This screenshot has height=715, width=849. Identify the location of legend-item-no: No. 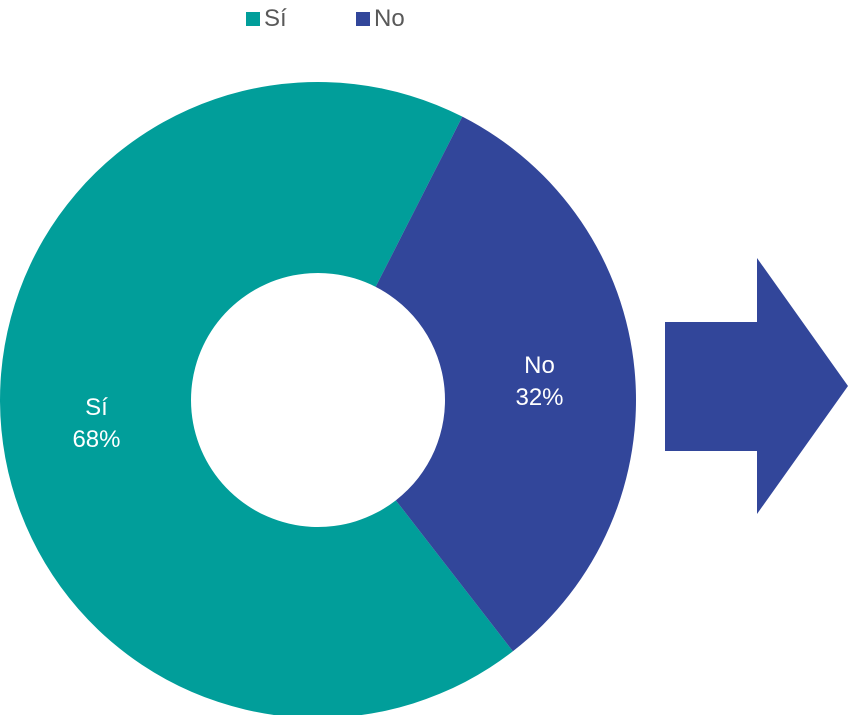
(380, 19).